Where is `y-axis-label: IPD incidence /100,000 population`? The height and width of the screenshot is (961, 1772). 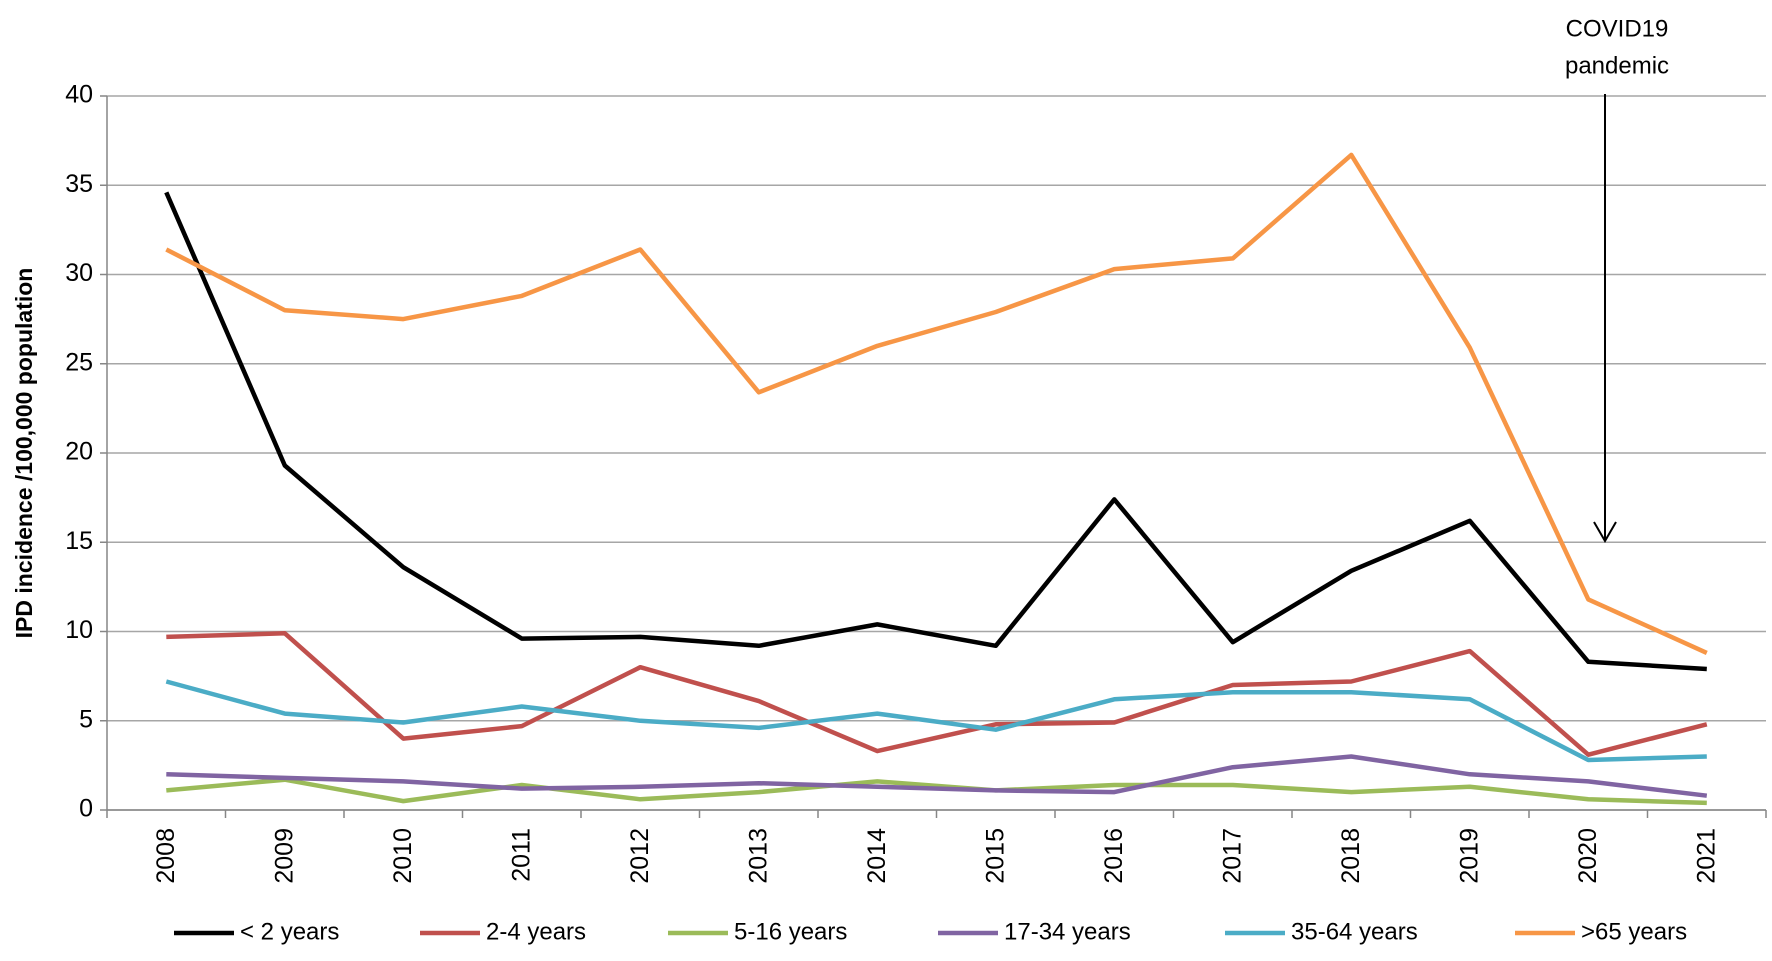 y-axis-label: IPD incidence /100,000 population is located at coordinates (24, 453).